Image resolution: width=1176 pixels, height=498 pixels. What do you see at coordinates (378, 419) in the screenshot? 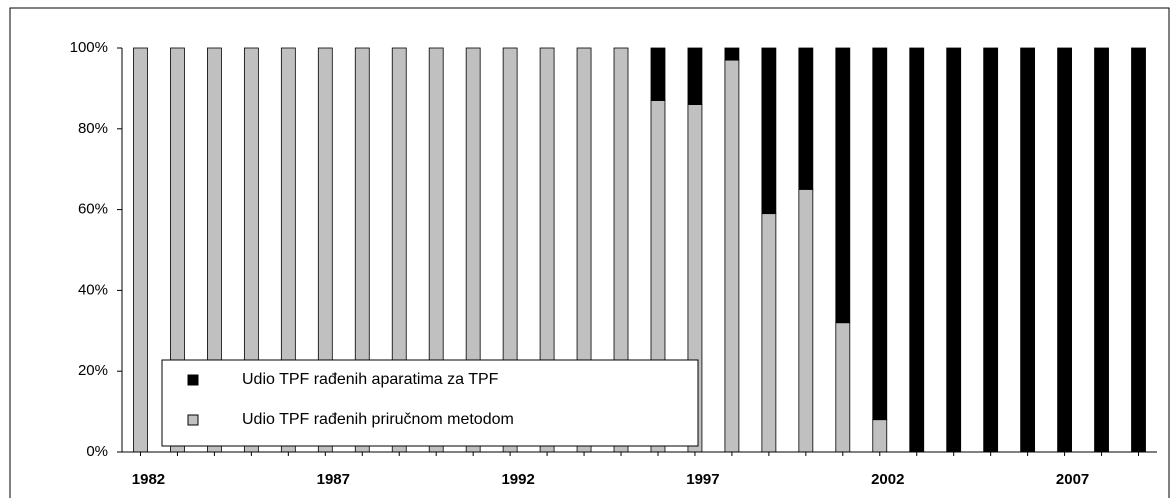
I see `legend-label: Udio TPF rađenih priručnom metodom` at bounding box center [378, 419].